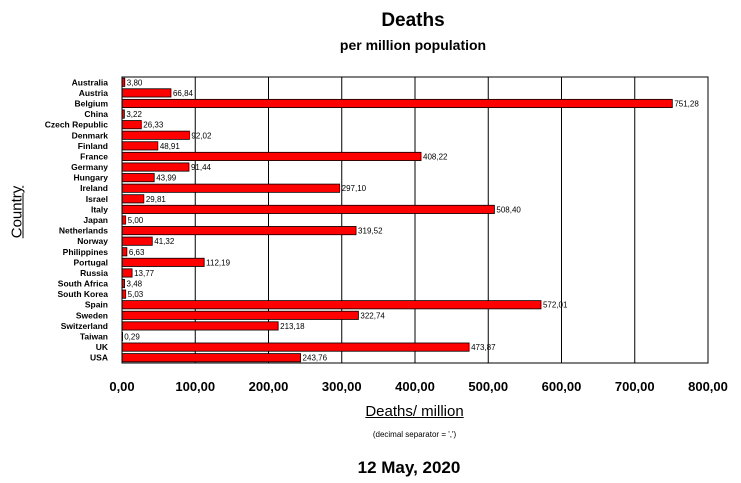 This screenshot has height=483, width=741. Describe the element at coordinates (166, 178) in the screenshot. I see `value-label: 43,99` at that location.